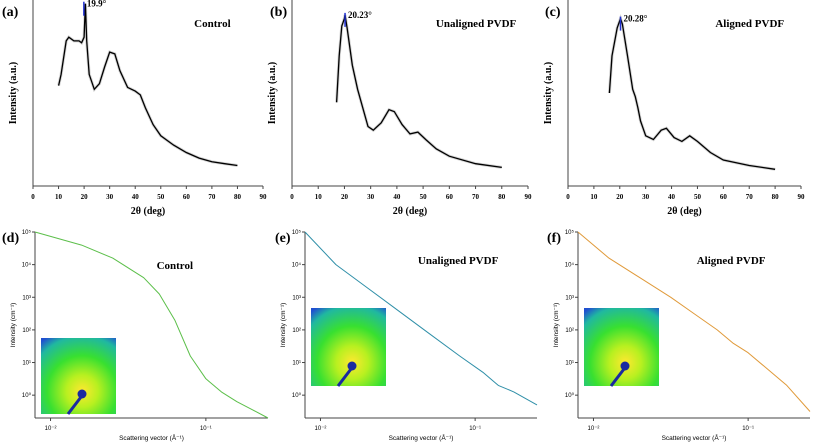  Describe the element at coordinates (278, 12) in the screenshot. I see `panel-label: (b)` at that location.